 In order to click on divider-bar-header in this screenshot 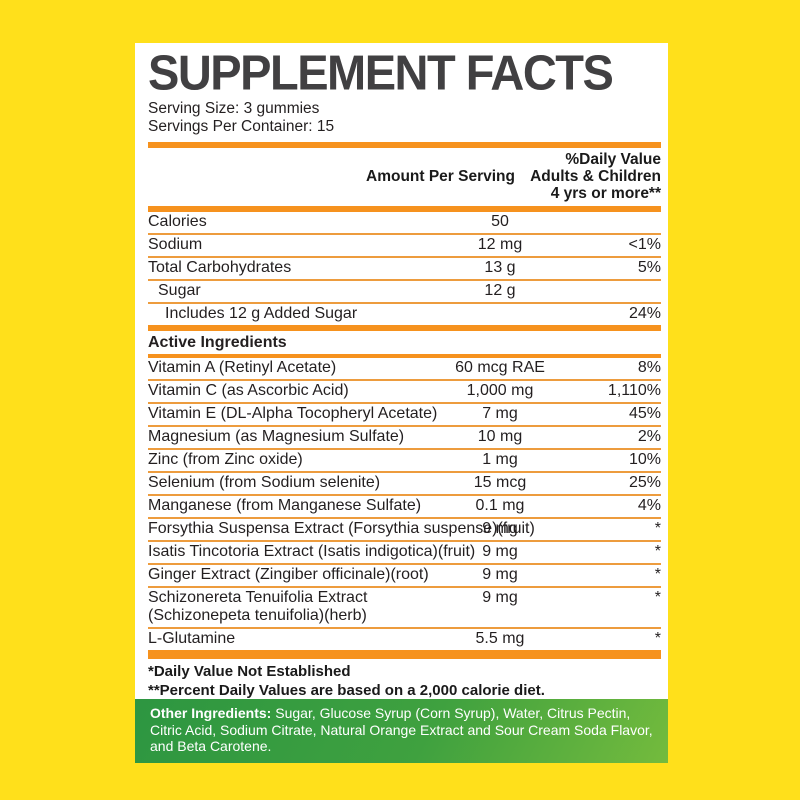, I will do `click(404, 209)`.